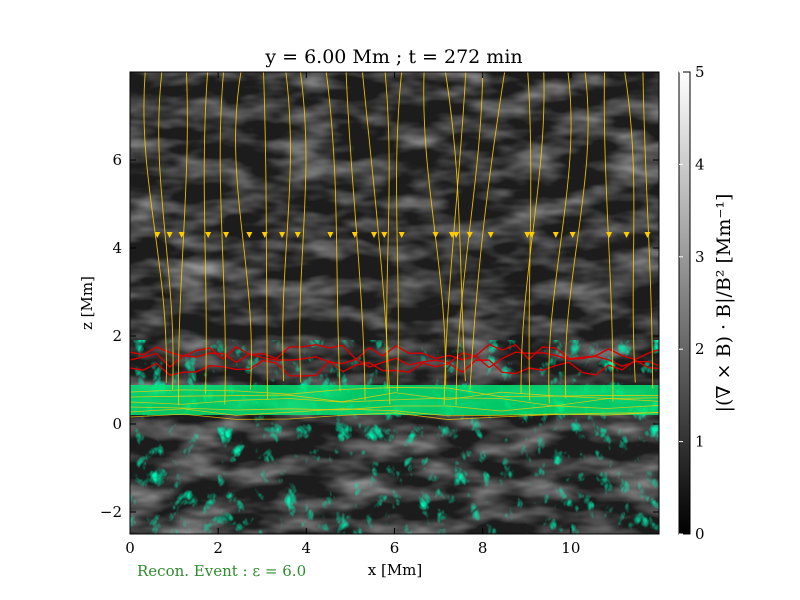 The height and width of the screenshot is (600, 800). I want to click on colorbar-tick-label: 5, so click(700, 72).